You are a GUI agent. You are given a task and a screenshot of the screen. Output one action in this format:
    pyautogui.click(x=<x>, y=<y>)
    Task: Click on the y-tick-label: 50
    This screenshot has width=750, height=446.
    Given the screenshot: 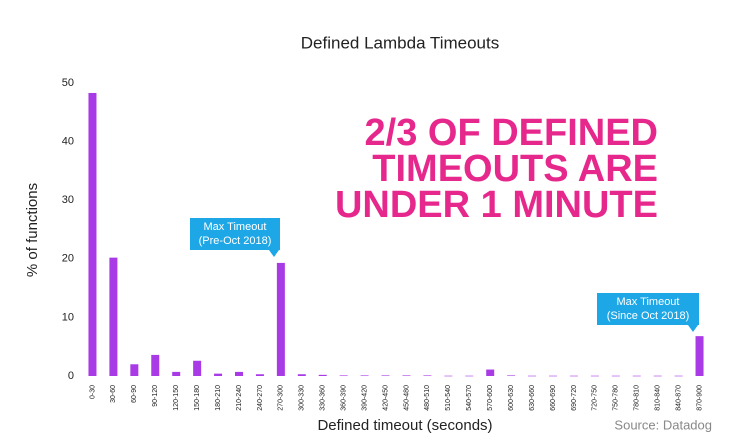 What is the action you would take?
    pyautogui.click(x=68, y=83)
    